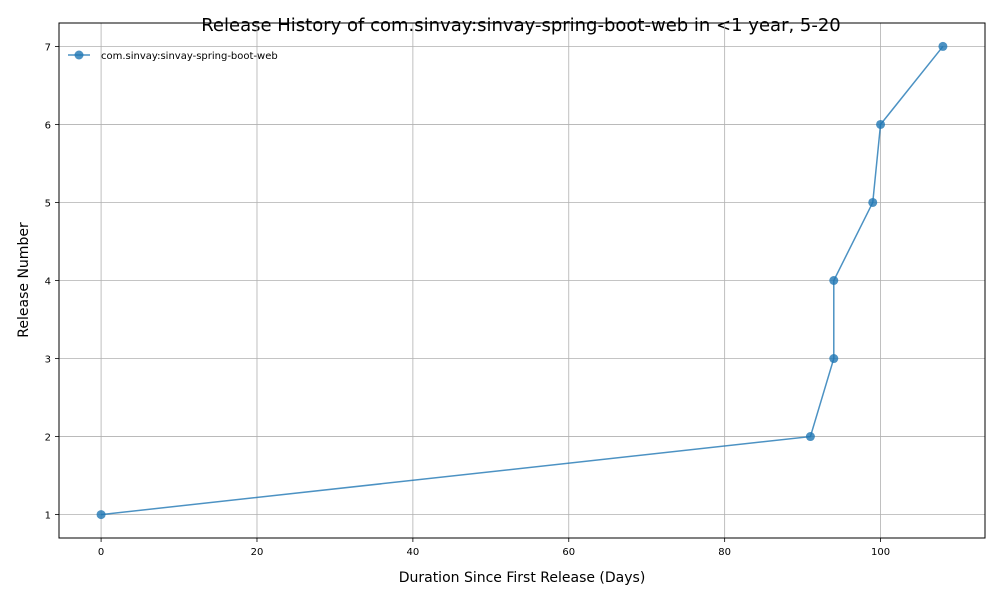 Image resolution: width=1000 pixels, height=600 pixels. I want to click on x-tick-label: 0, so click(101, 552).